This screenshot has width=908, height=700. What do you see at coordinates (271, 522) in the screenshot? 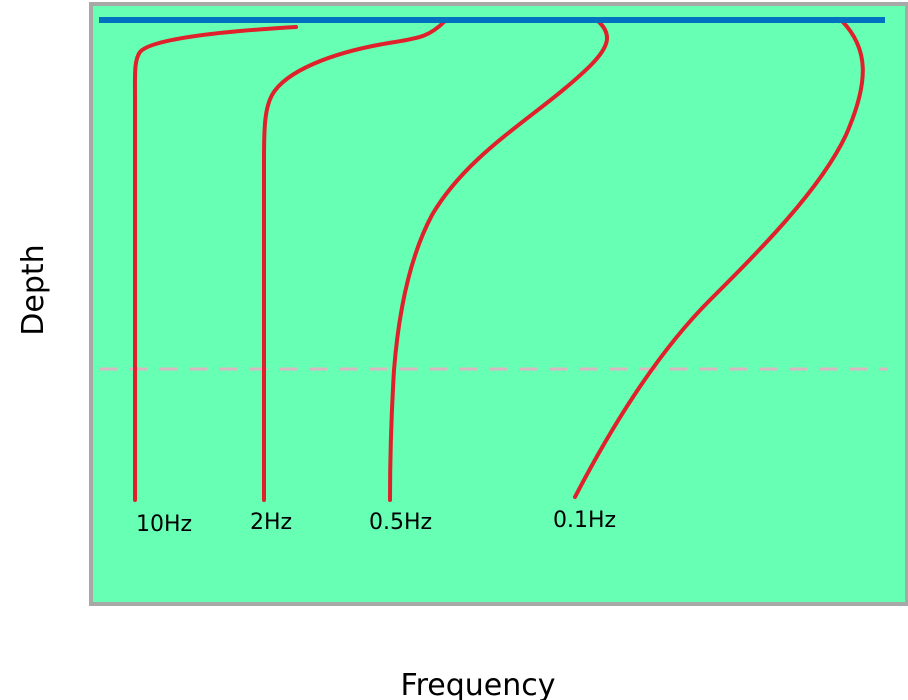
I see `curve-label-2hz: 2Hz` at bounding box center [271, 522].